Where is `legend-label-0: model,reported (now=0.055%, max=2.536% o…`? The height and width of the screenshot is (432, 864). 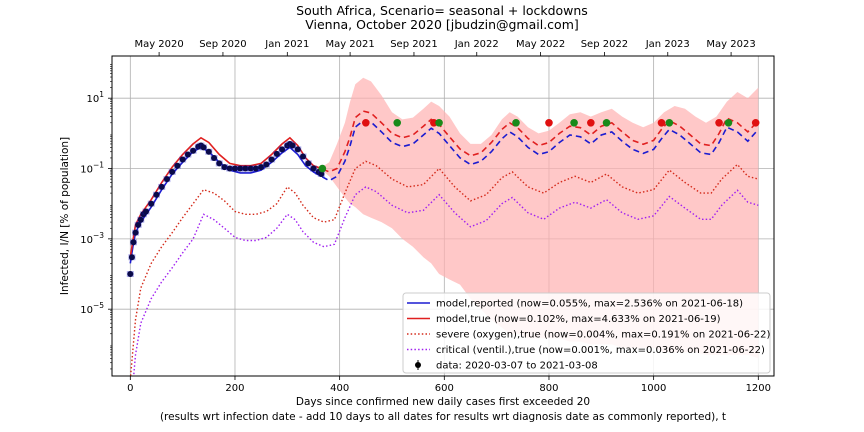 legend-label-0: model,reported (now=0.055%, max=2.536% o… is located at coordinates (589, 304).